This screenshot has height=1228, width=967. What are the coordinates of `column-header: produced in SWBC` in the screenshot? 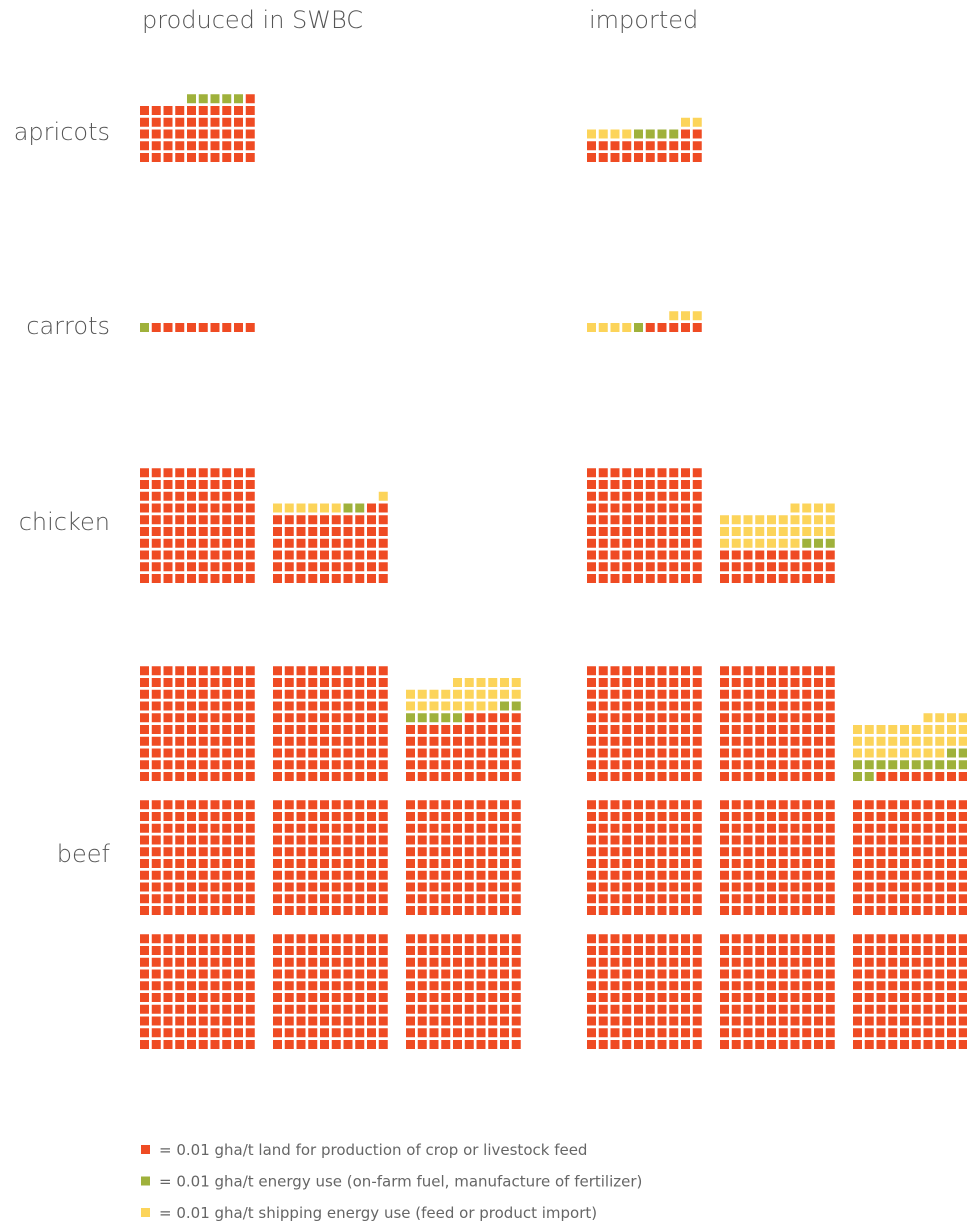 It's located at (252, 20).